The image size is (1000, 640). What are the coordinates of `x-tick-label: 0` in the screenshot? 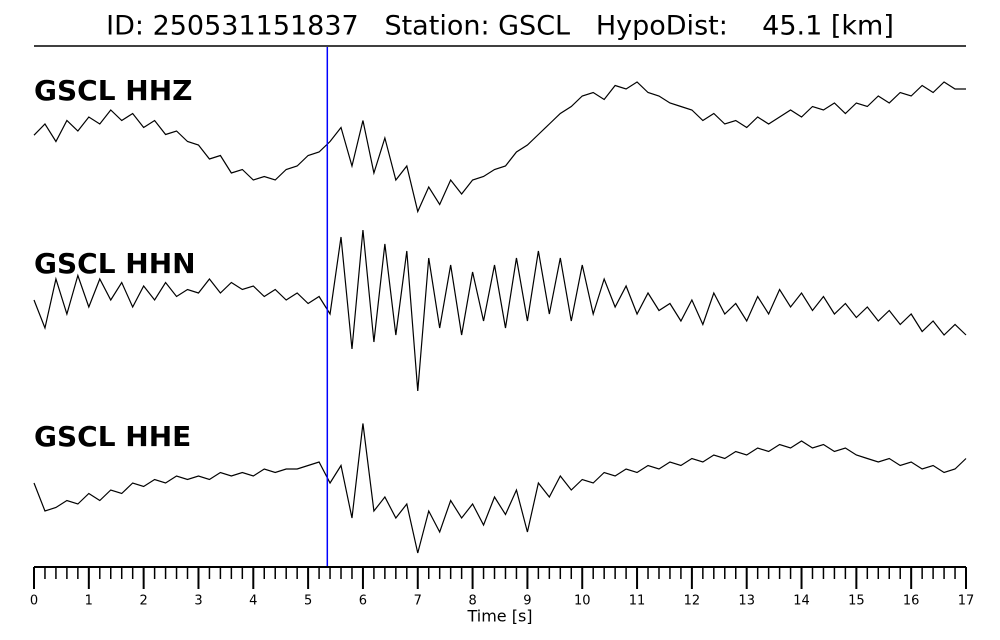 It's located at (34, 601).